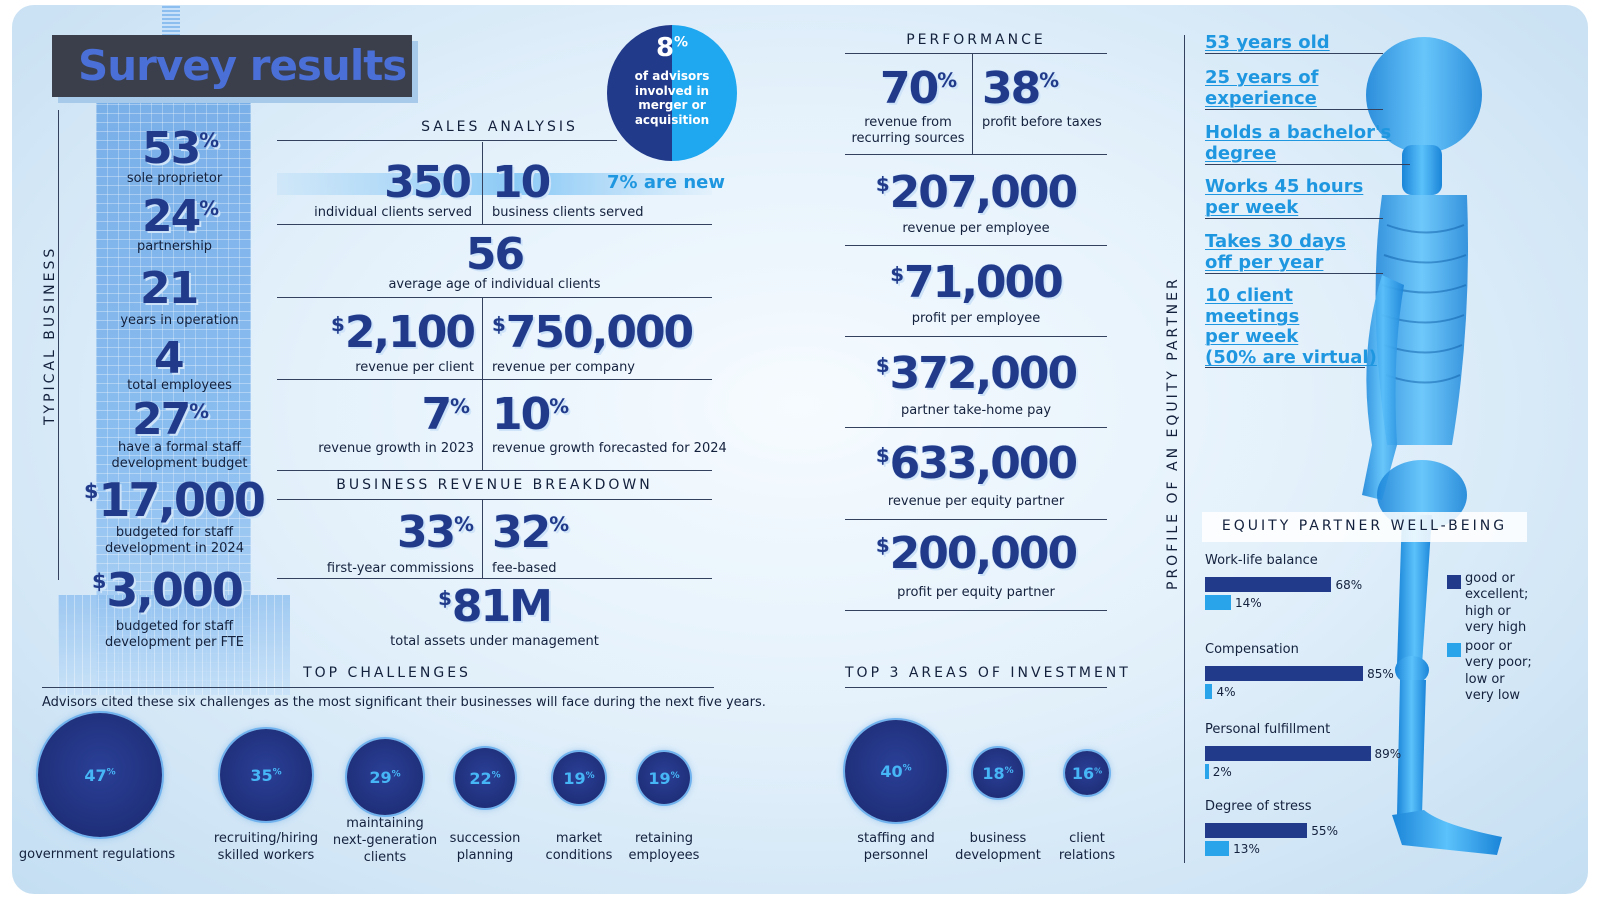 This screenshot has width=1600, height=899. I want to click on performance-header: PERFORMANCE, so click(976, 40).